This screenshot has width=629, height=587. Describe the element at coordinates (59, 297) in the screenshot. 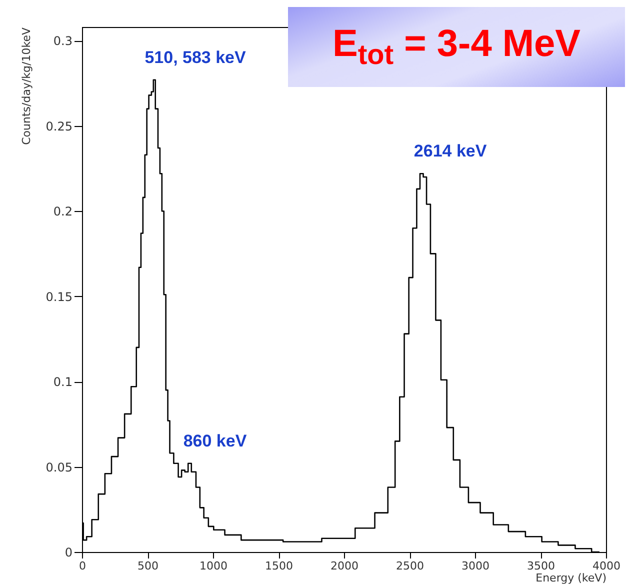

I see `y-tick-label: 0.15` at that location.